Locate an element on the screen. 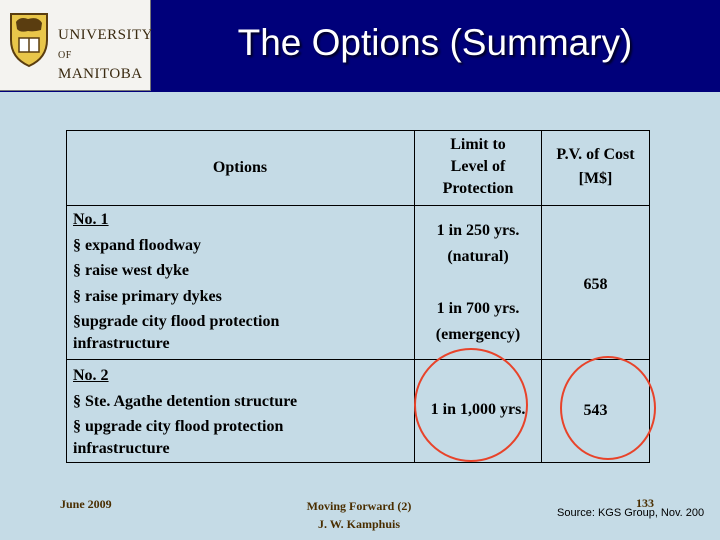  header-cost-line-1: P.V. of Cost is located at coordinates (595, 154).